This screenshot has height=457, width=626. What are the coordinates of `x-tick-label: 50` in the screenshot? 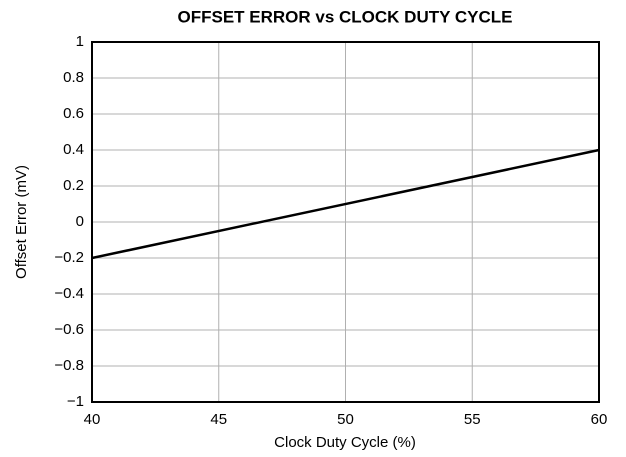 It's located at (345, 419).